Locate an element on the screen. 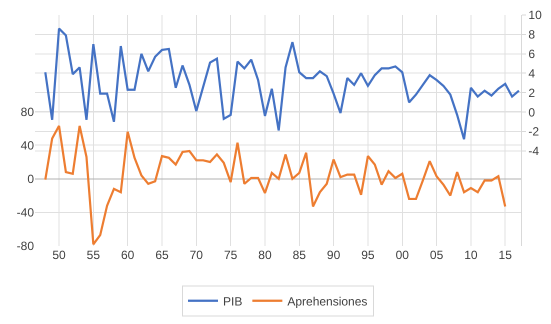 The width and height of the screenshot is (551, 324). y2-tick-label: 4 is located at coordinates (532, 73).